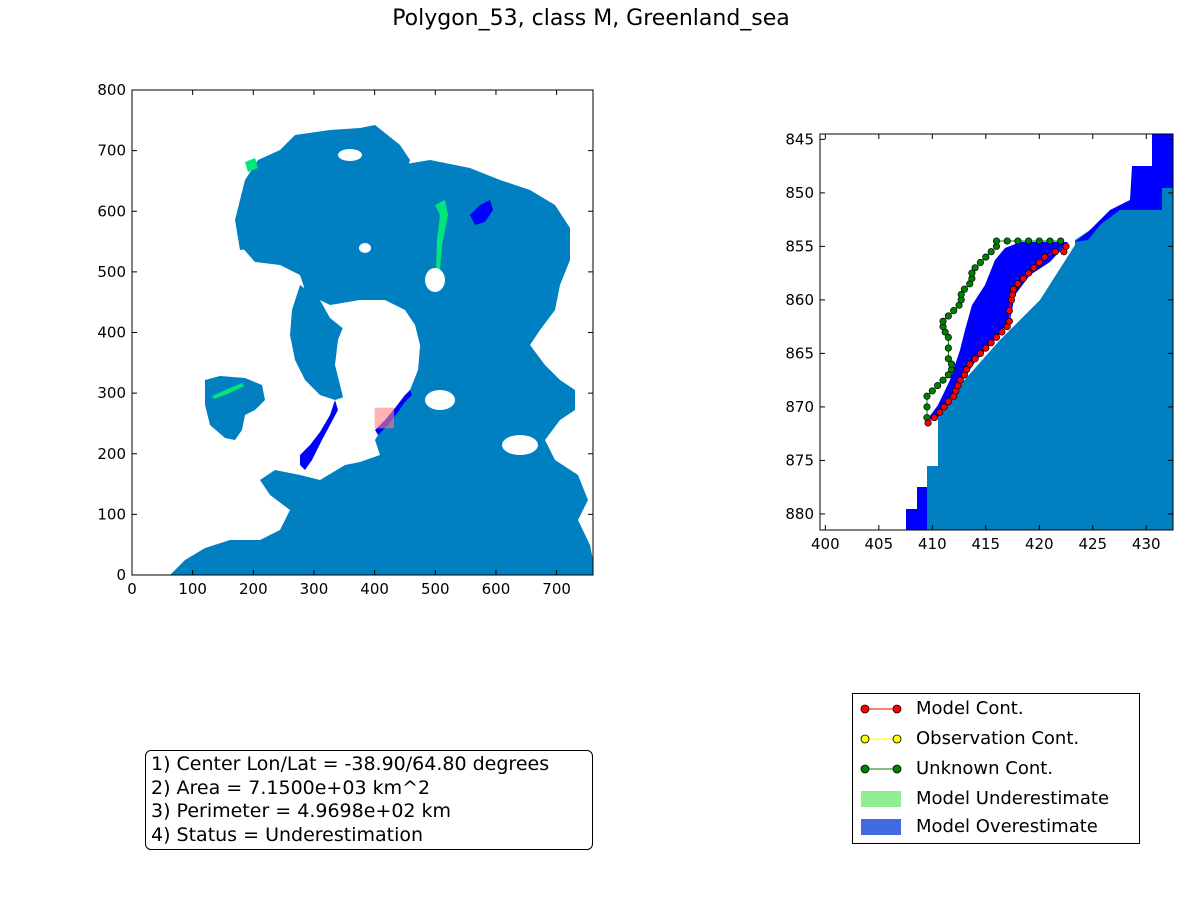 The height and width of the screenshot is (900, 1182). I want to click on zoom-xtick-label: 400, so click(825, 544).